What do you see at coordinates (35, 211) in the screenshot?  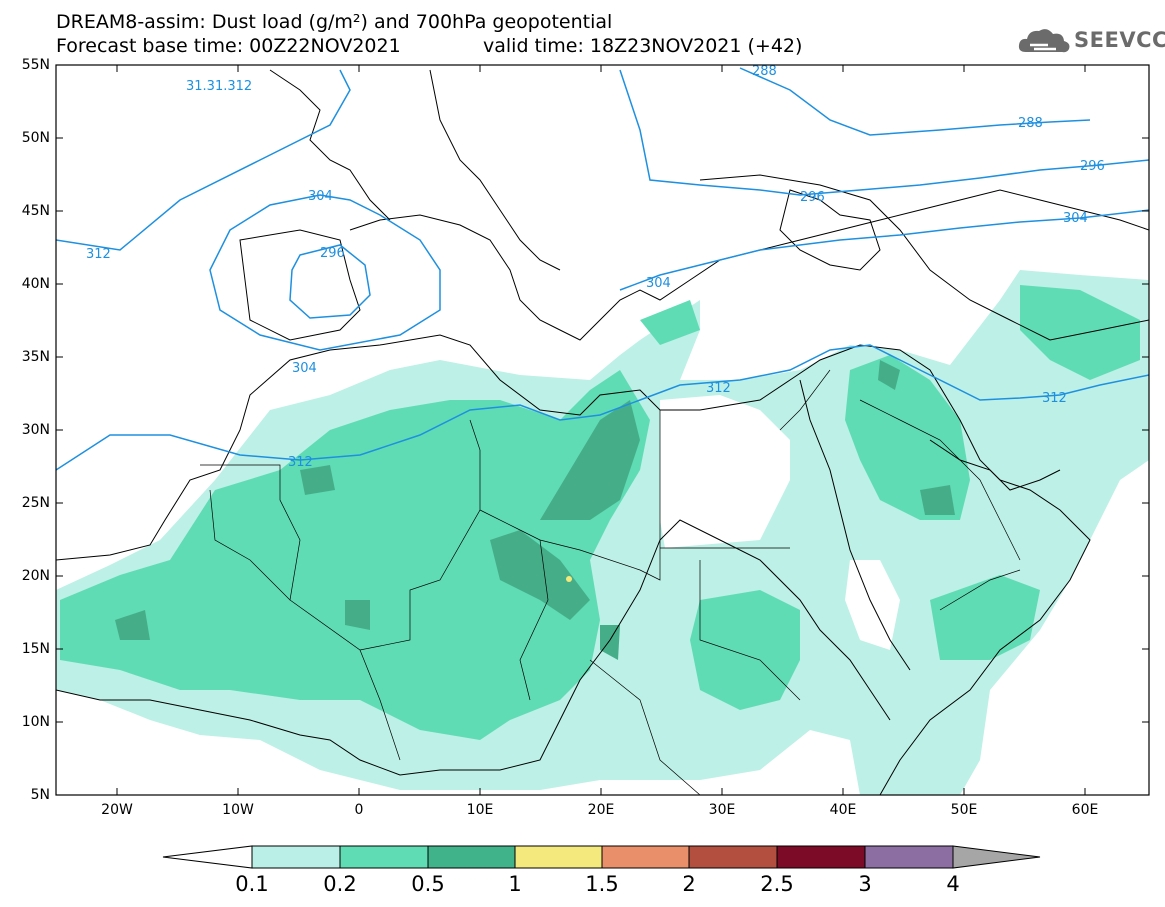 I see `lat-label: 45N` at bounding box center [35, 211].